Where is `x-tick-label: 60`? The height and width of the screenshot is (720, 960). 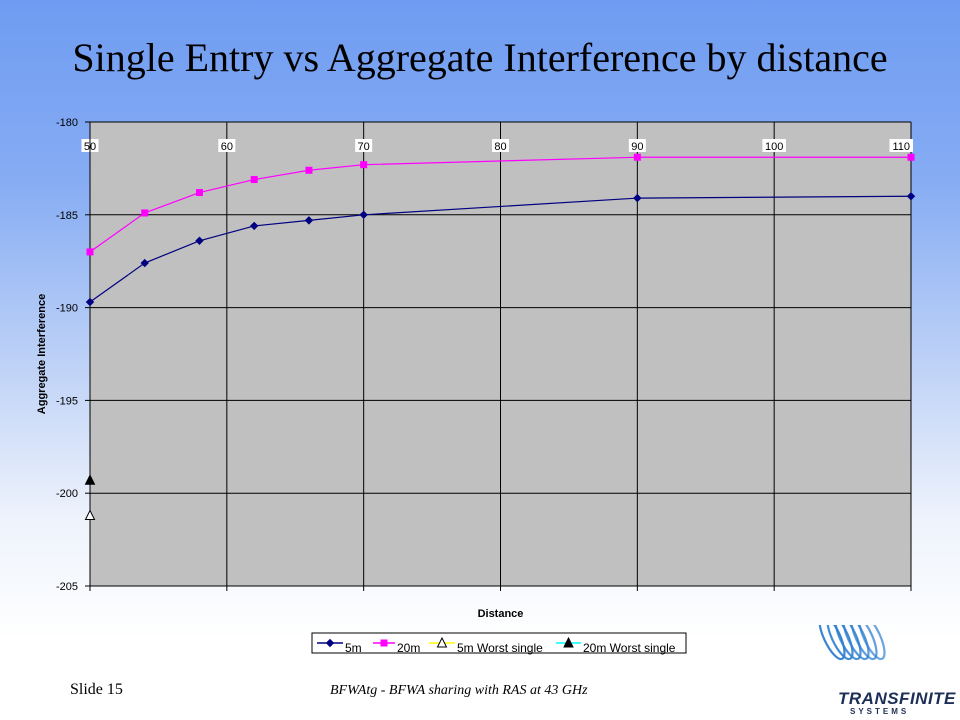 x-tick-label: 60 is located at coordinates (227, 147).